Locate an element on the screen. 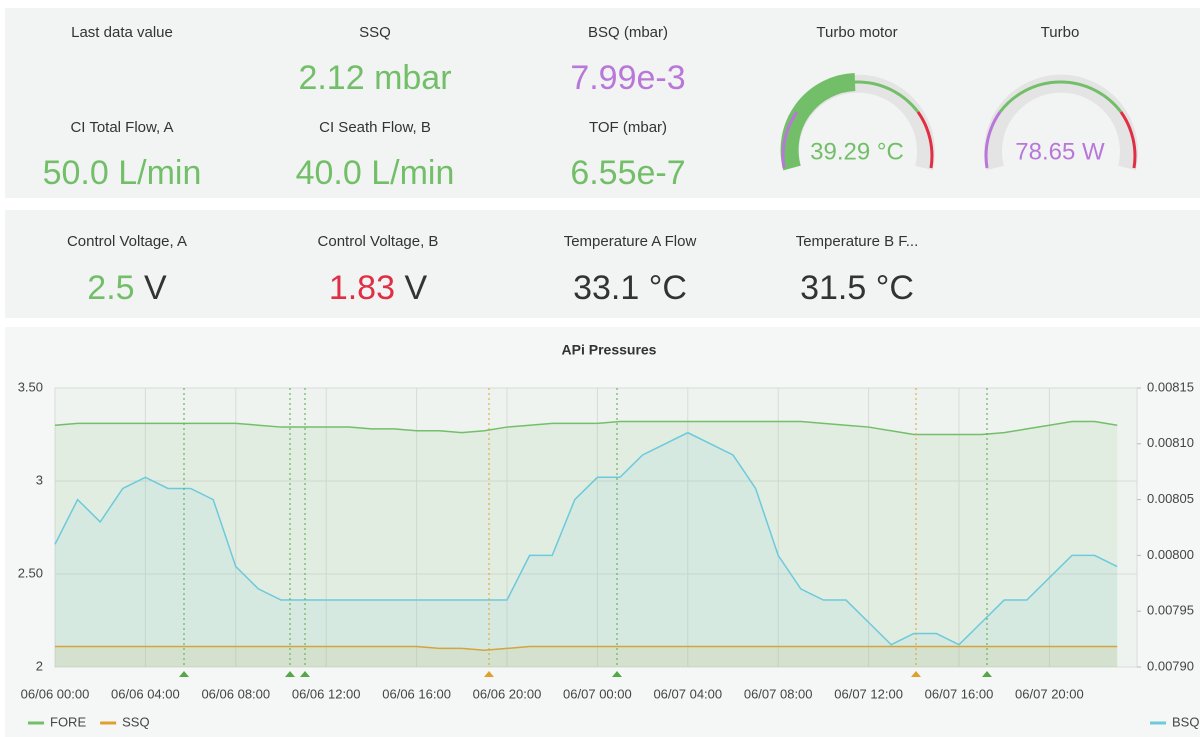 The image size is (1200, 737). x-tick-label: 06/06 16:00 is located at coordinates (416, 693).